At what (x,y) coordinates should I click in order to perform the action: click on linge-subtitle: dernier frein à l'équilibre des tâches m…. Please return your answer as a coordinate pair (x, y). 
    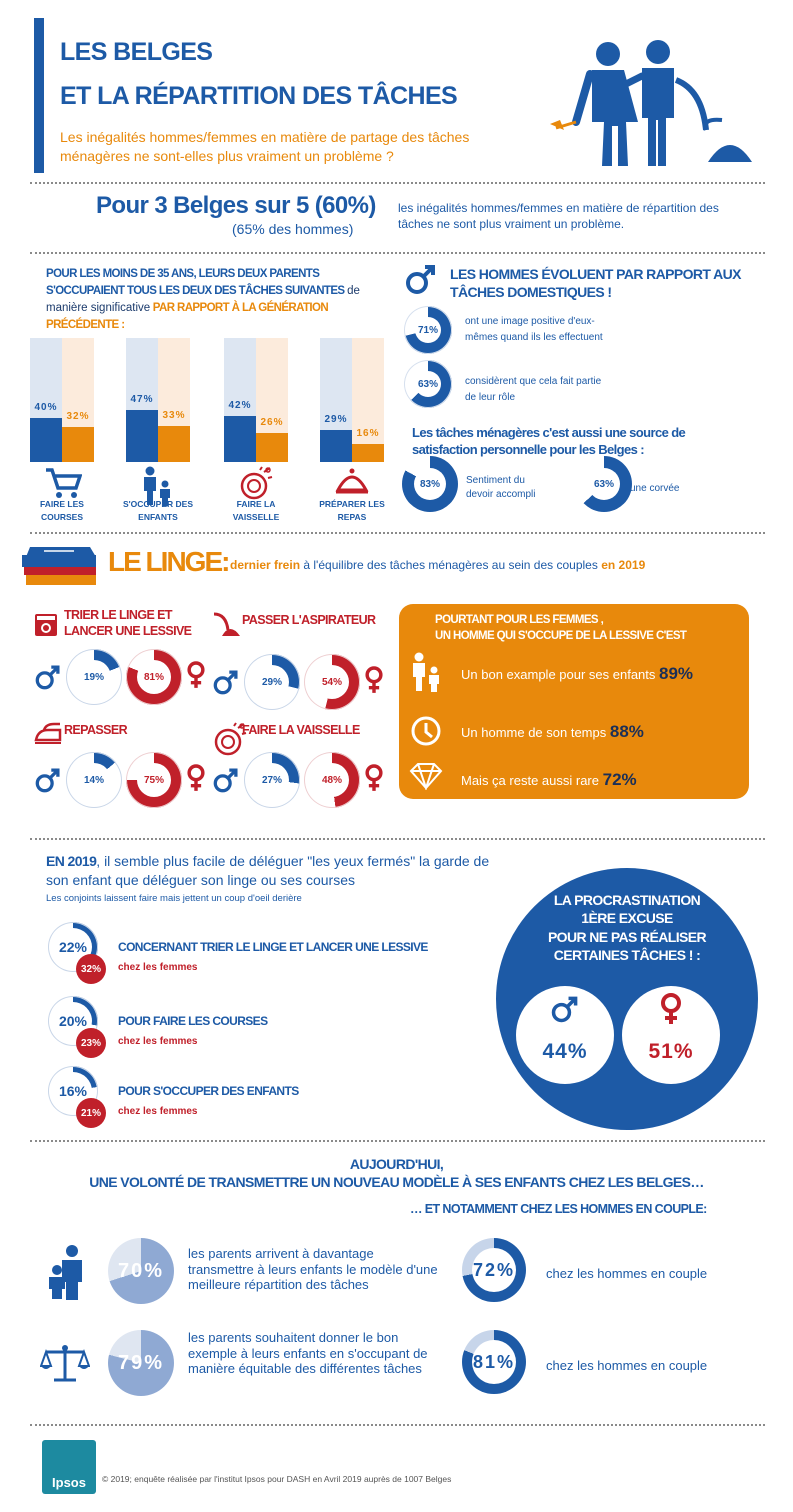
    Looking at the image, I should click on (437, 565).